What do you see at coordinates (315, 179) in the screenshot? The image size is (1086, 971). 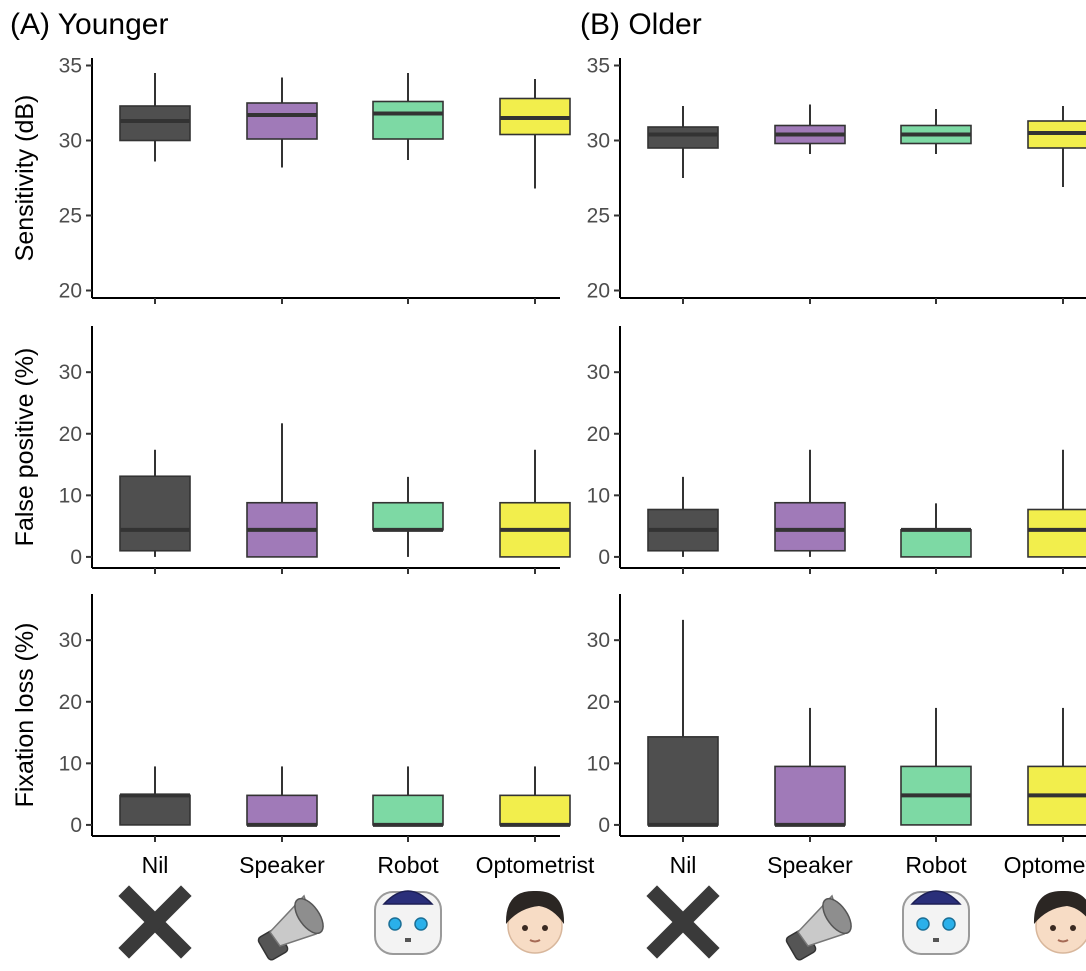 I see `panel-r0-c0: 20 25 30 35` at bounding box center [315, 179].